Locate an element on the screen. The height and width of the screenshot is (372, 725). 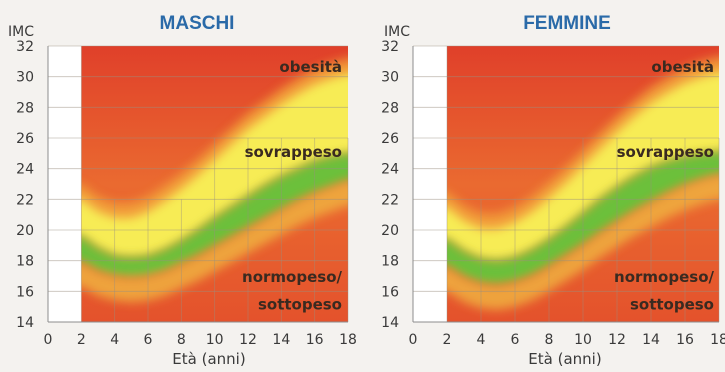
chart-title: FEMMINE is located at coordinates (567, 23).